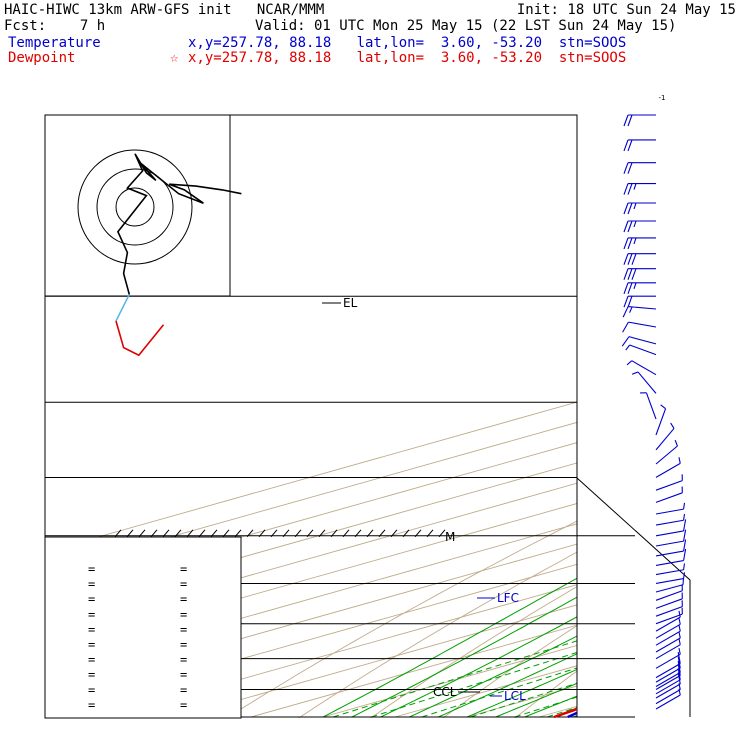 This screenshot has height=740, width=740. I want to click on mixing-ratio-line, so click(562, 712).